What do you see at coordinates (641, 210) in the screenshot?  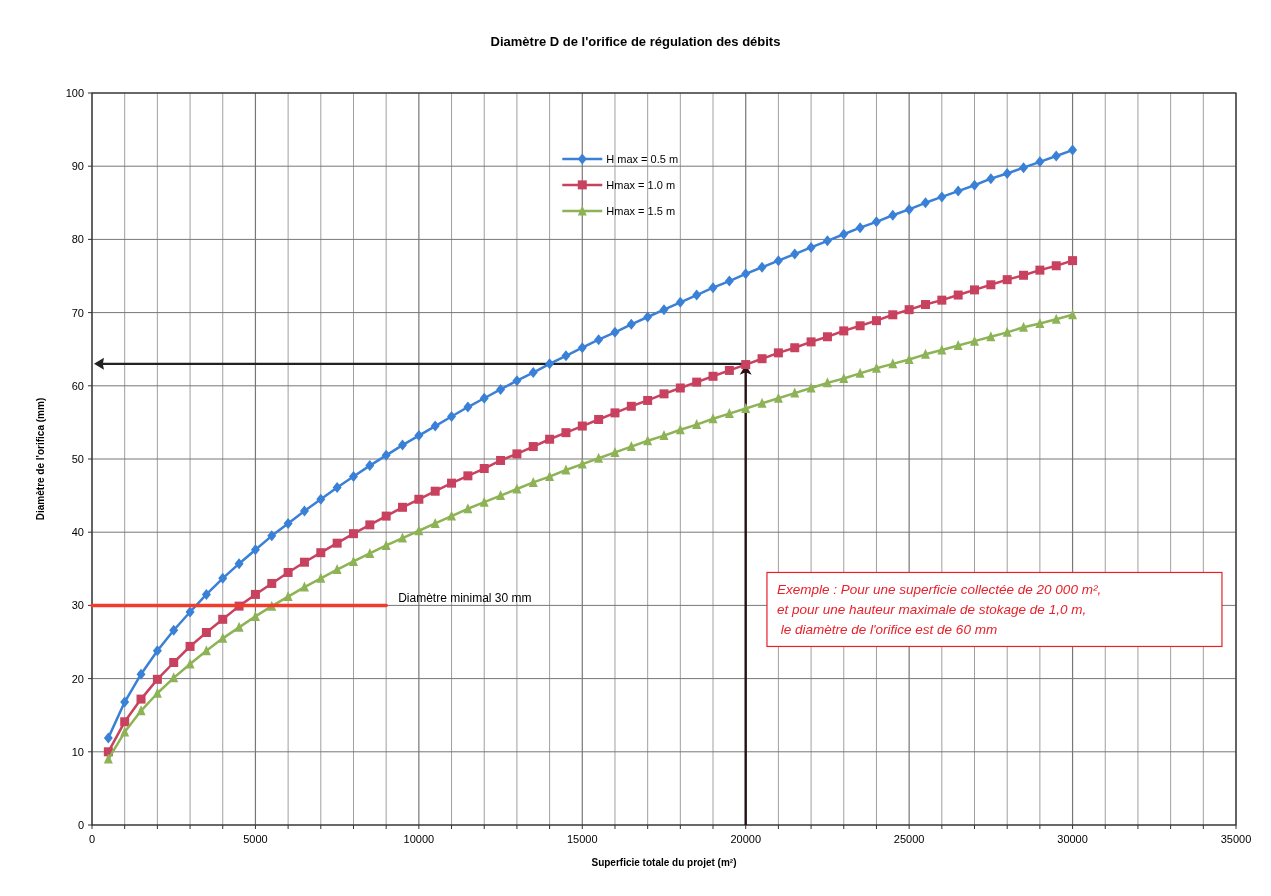 I see `legend-label: Hmax = 1.5 m` at bounding box center [641, 210].